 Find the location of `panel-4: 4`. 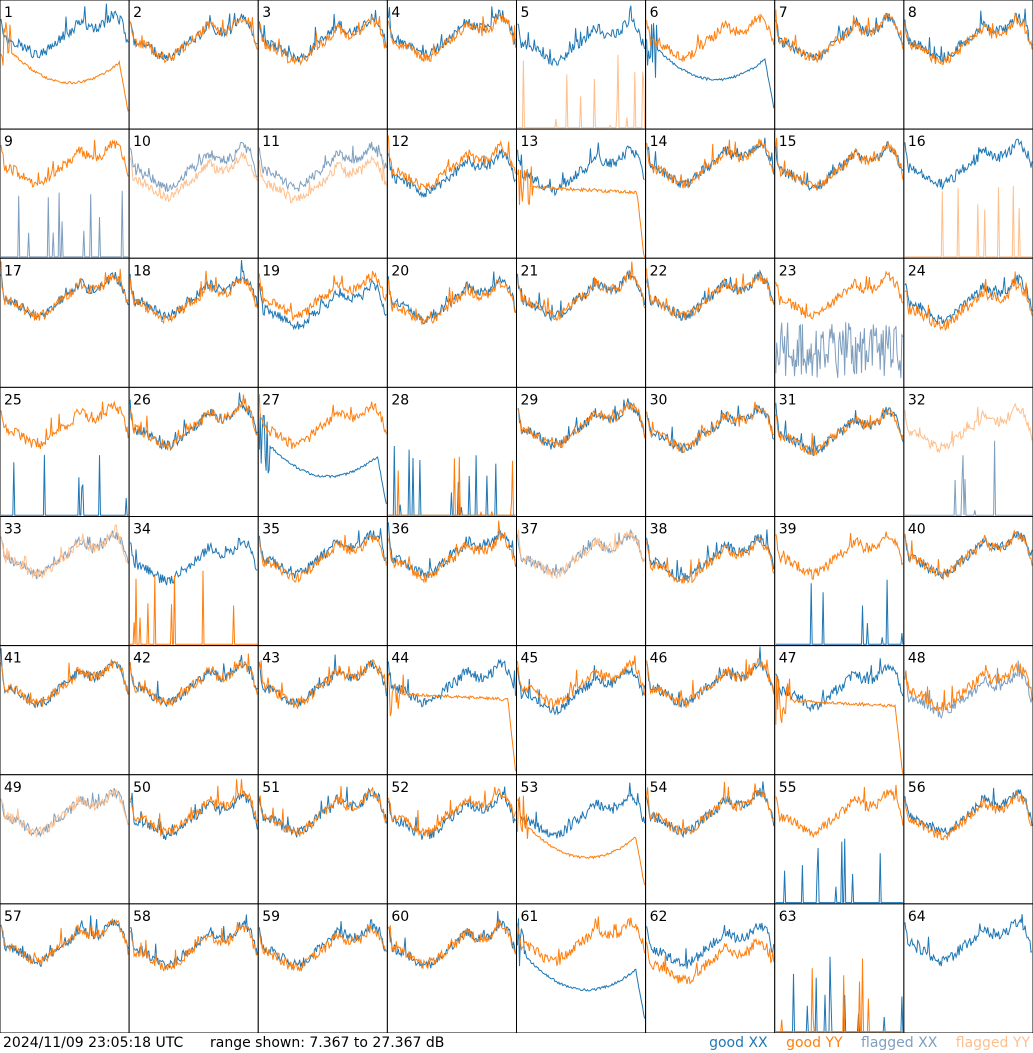

panel-4: 4 is located at coordinates (451, 65).